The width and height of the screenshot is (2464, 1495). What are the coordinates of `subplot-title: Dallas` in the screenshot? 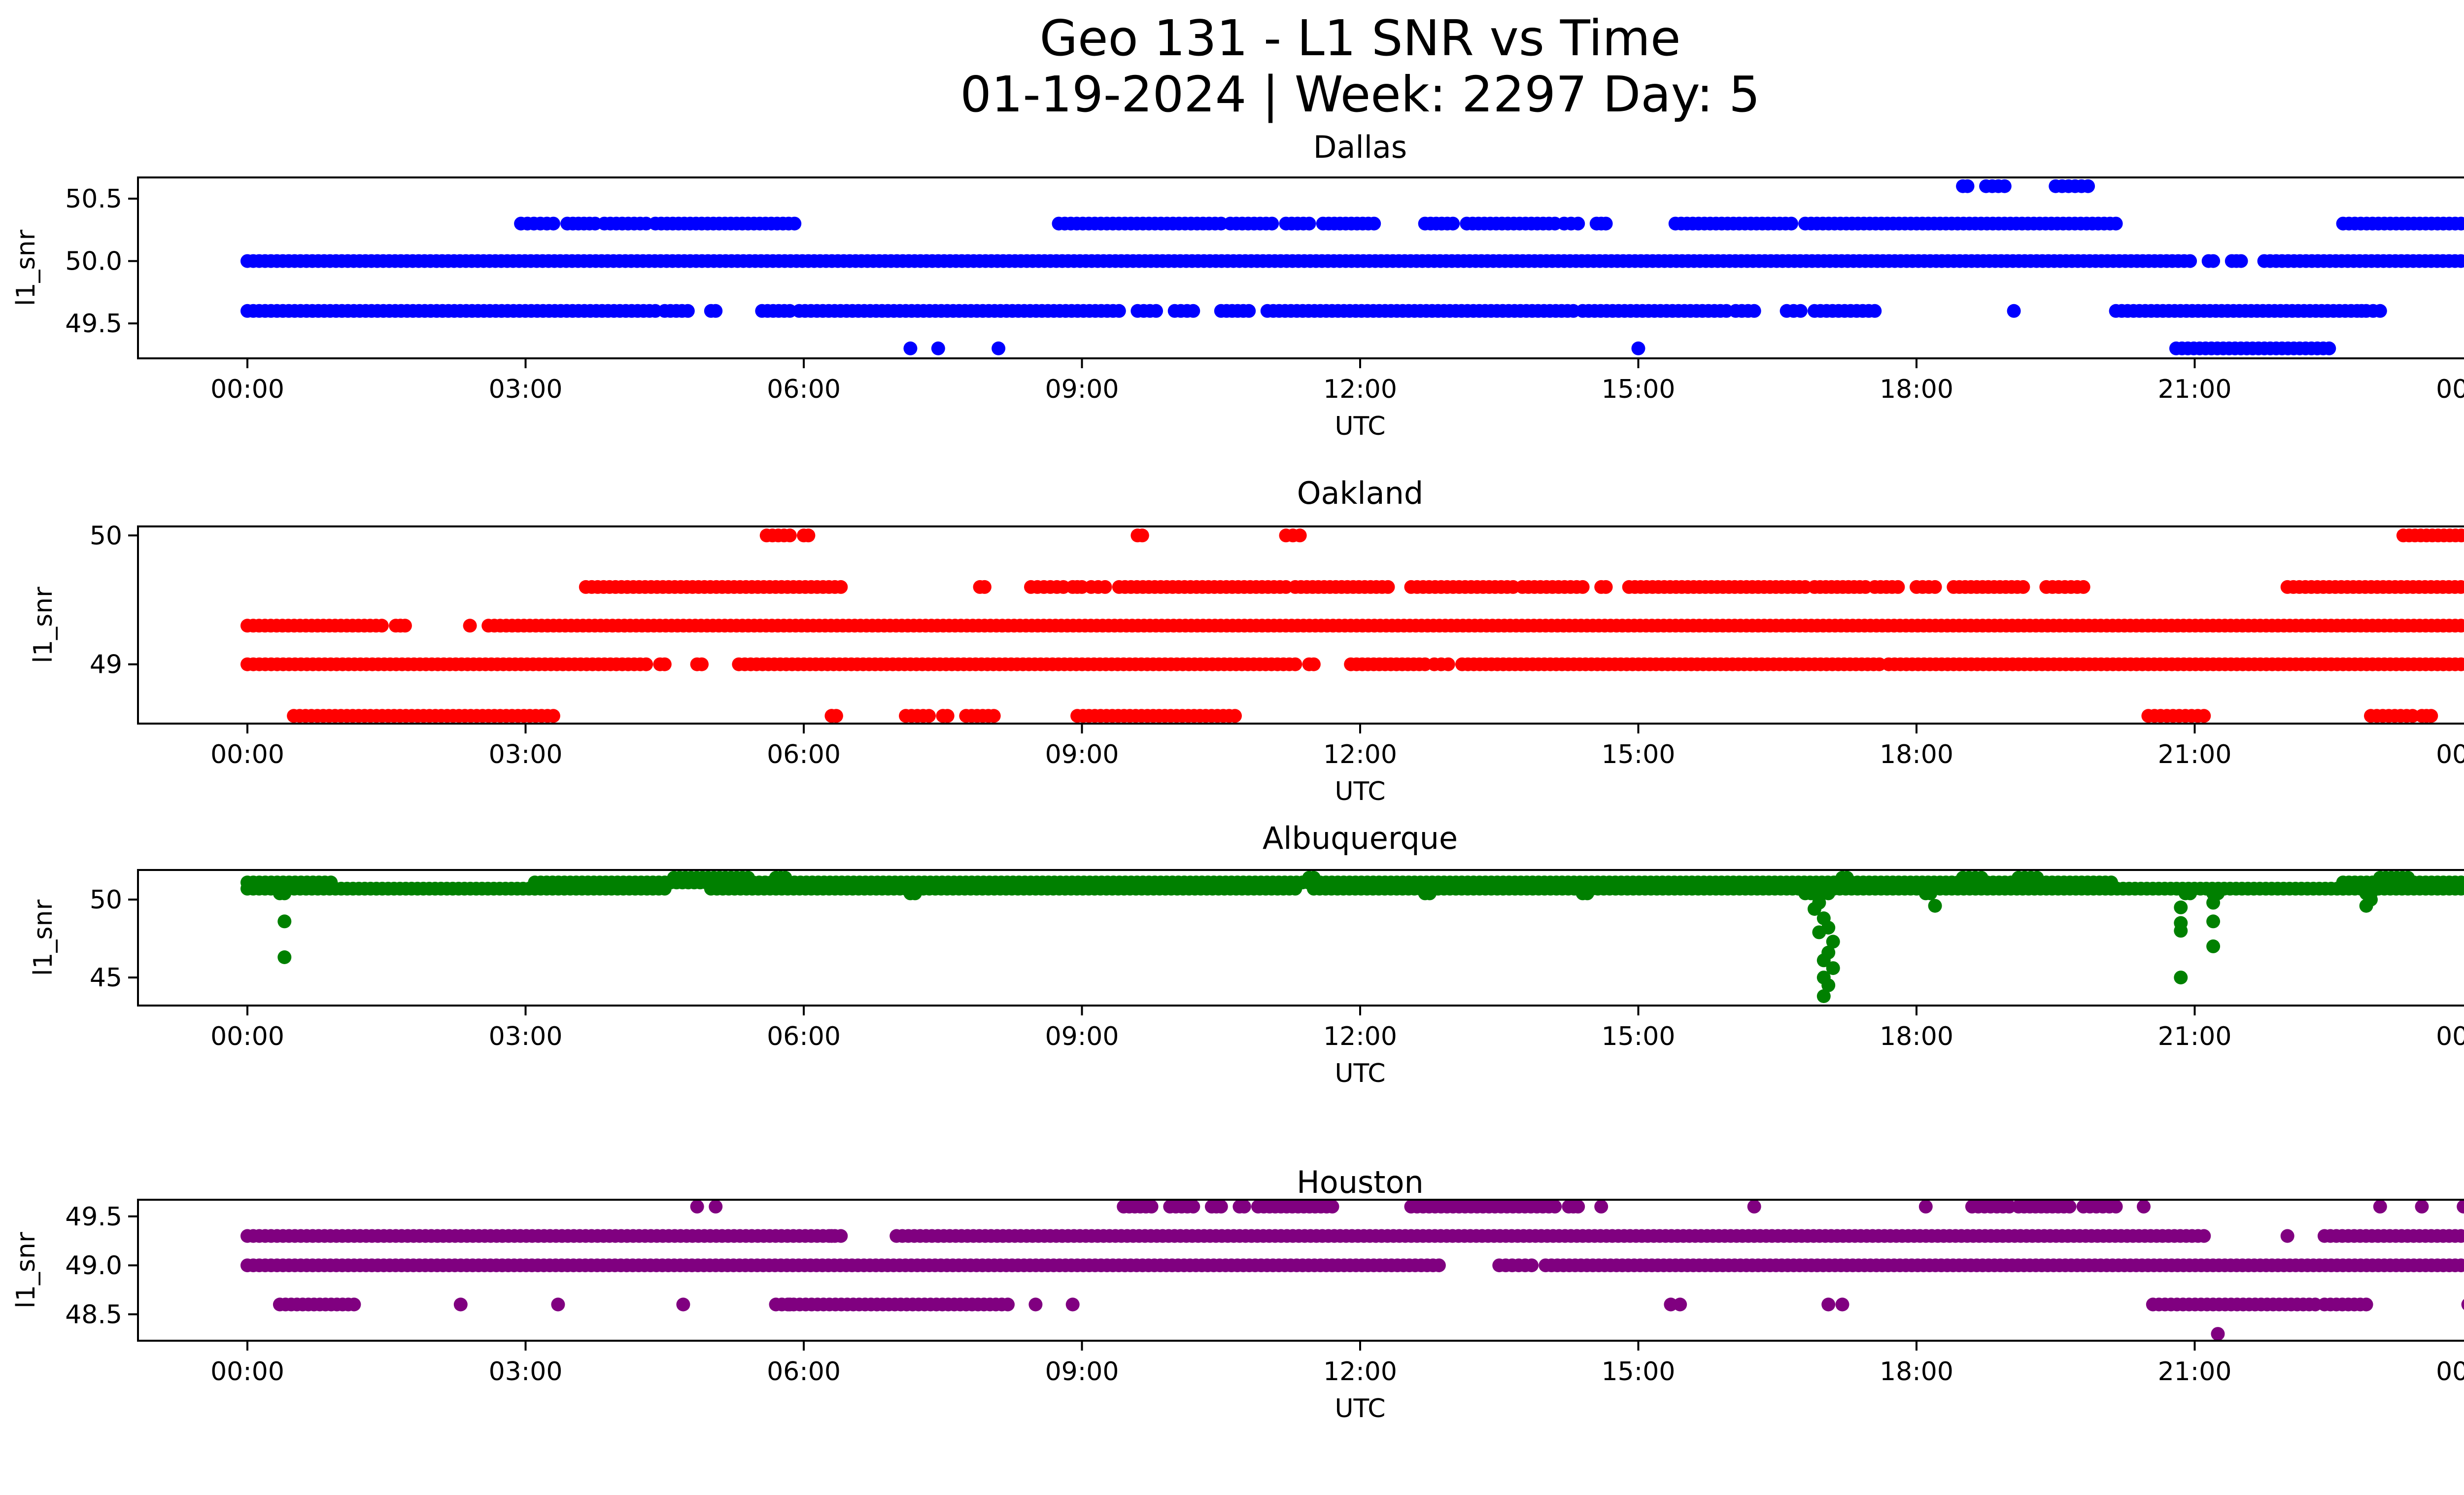 It's located at (1360, 147).